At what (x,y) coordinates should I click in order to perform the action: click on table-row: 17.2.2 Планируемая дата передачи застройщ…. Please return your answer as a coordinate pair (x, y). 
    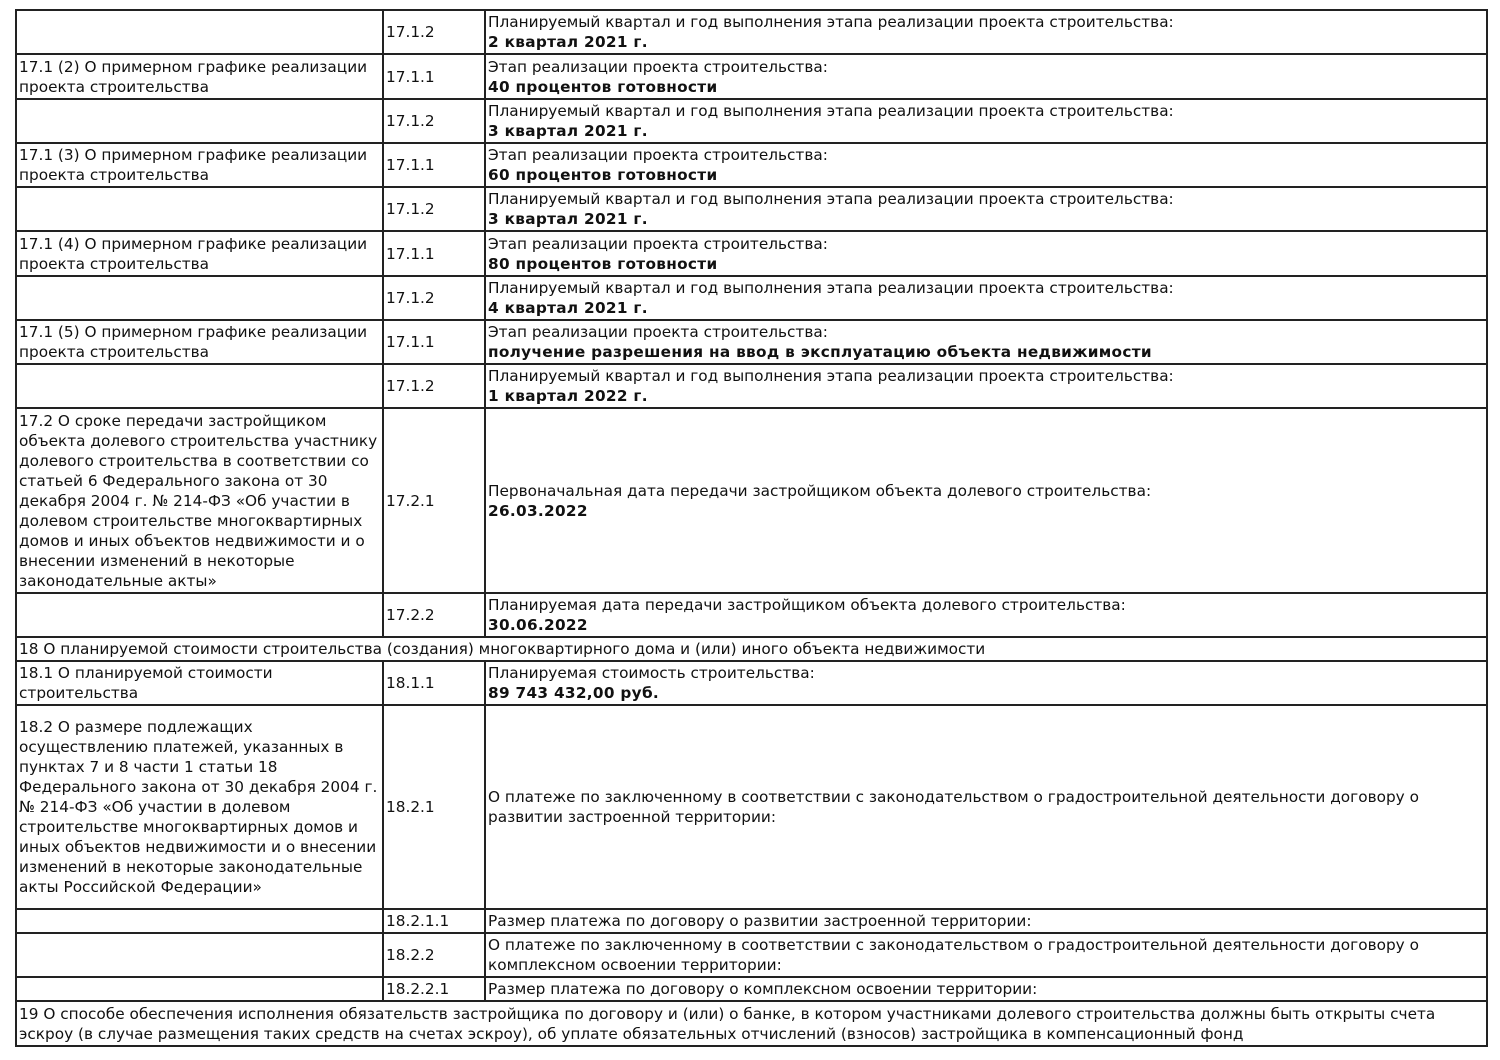
    Looking at the image, I should click on (751, 615).